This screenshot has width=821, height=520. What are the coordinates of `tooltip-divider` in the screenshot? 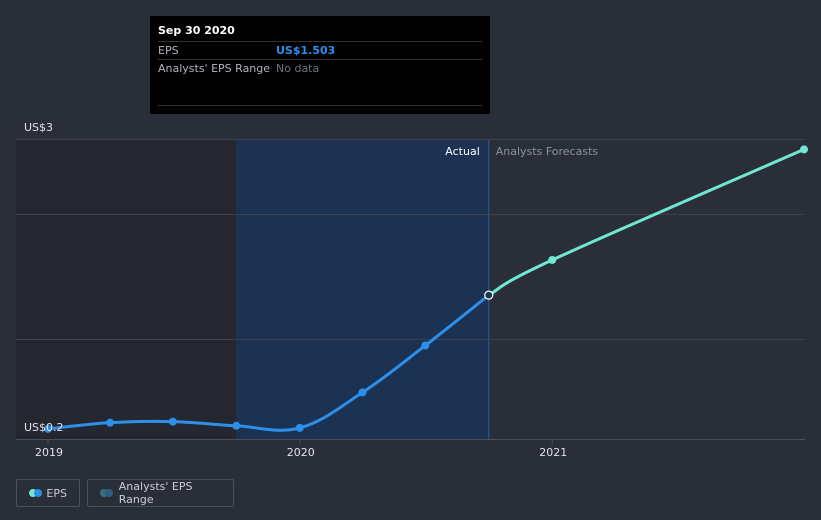 It's located at (320, 105).